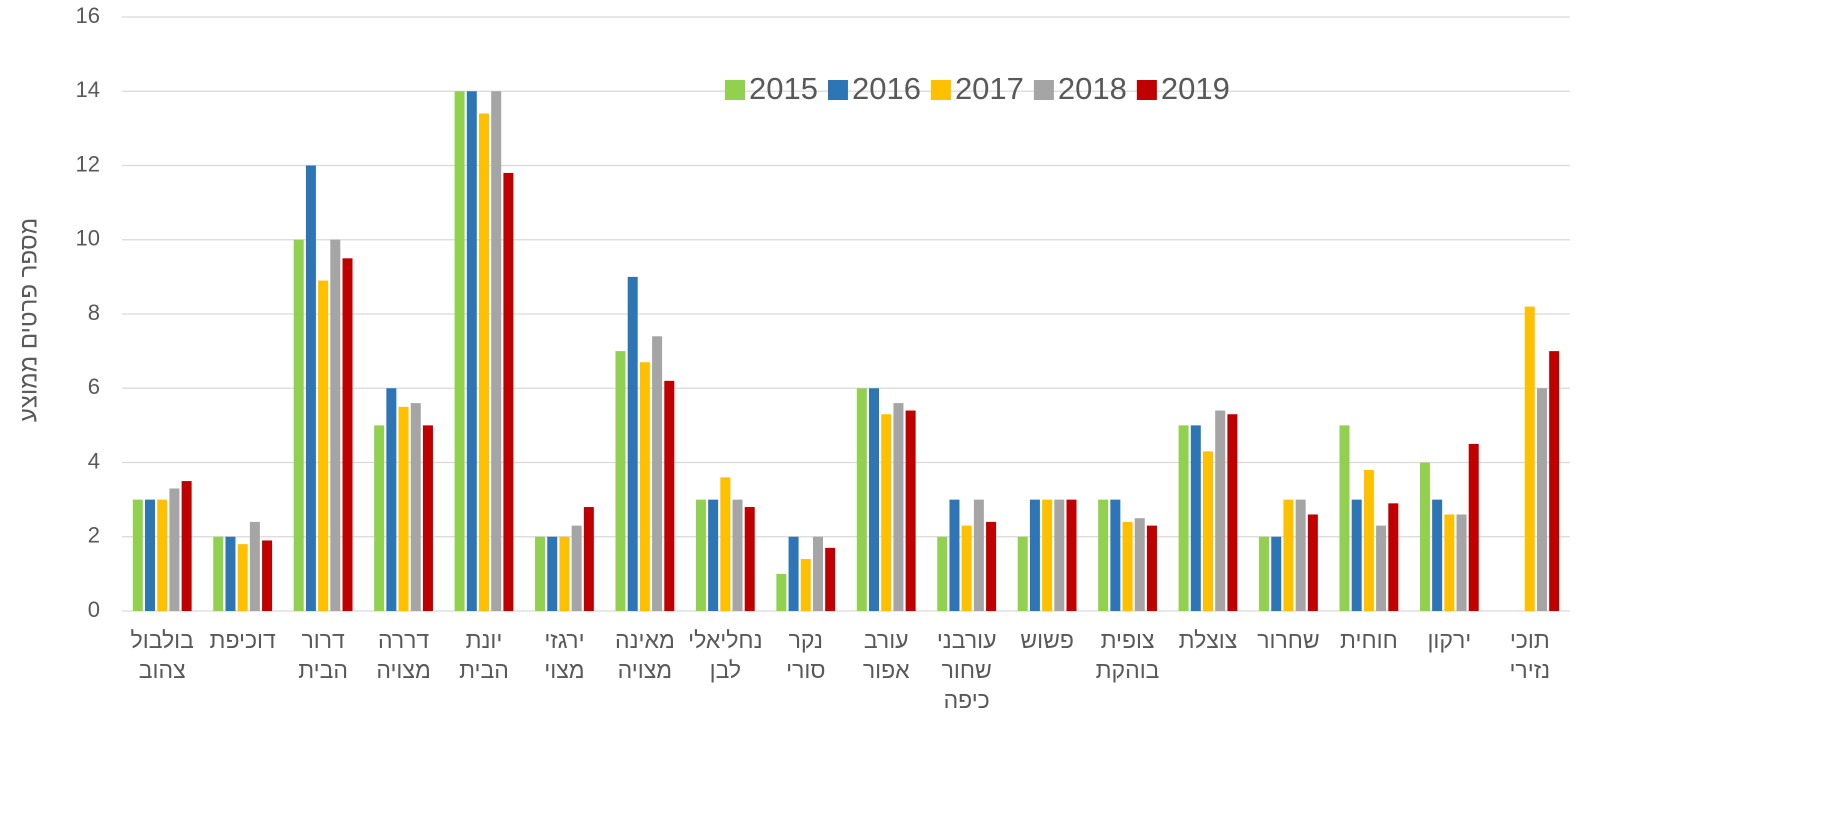 The height and width of the screenshot is (832, 1837). I want to click on y-tick-label: 0, so click(94, 609).